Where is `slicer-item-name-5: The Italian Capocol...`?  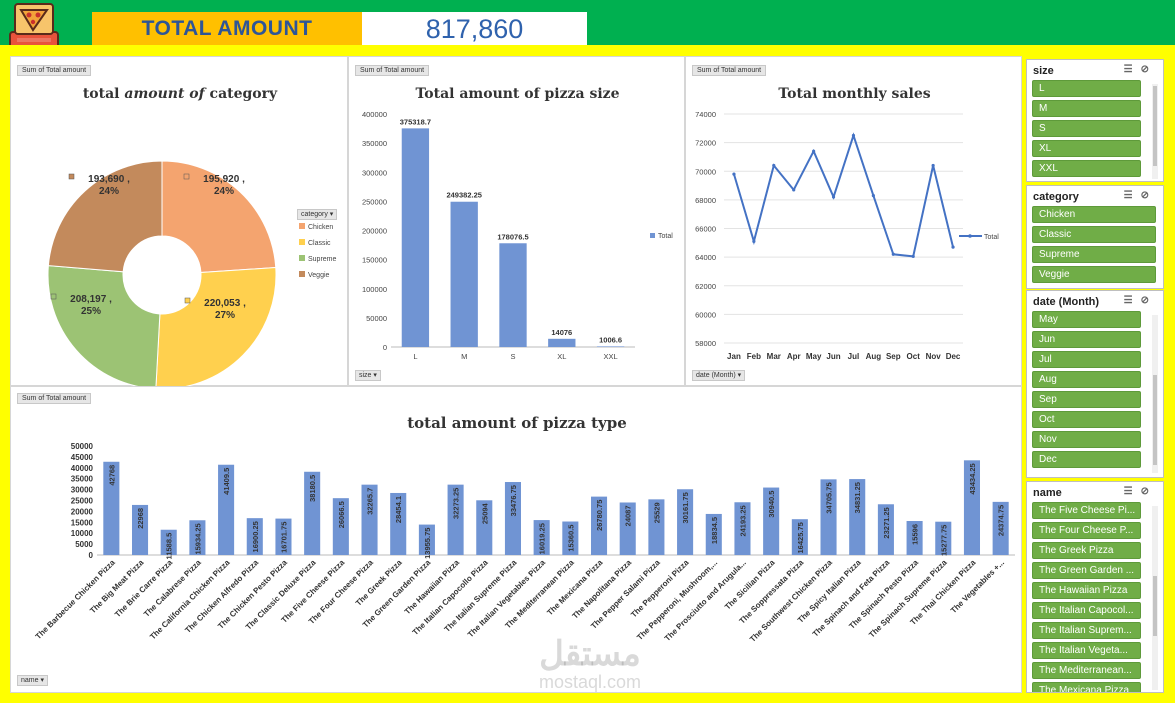
slicer-item-name-5: The Italian Capocol... is located at coordinates (1086, 610).